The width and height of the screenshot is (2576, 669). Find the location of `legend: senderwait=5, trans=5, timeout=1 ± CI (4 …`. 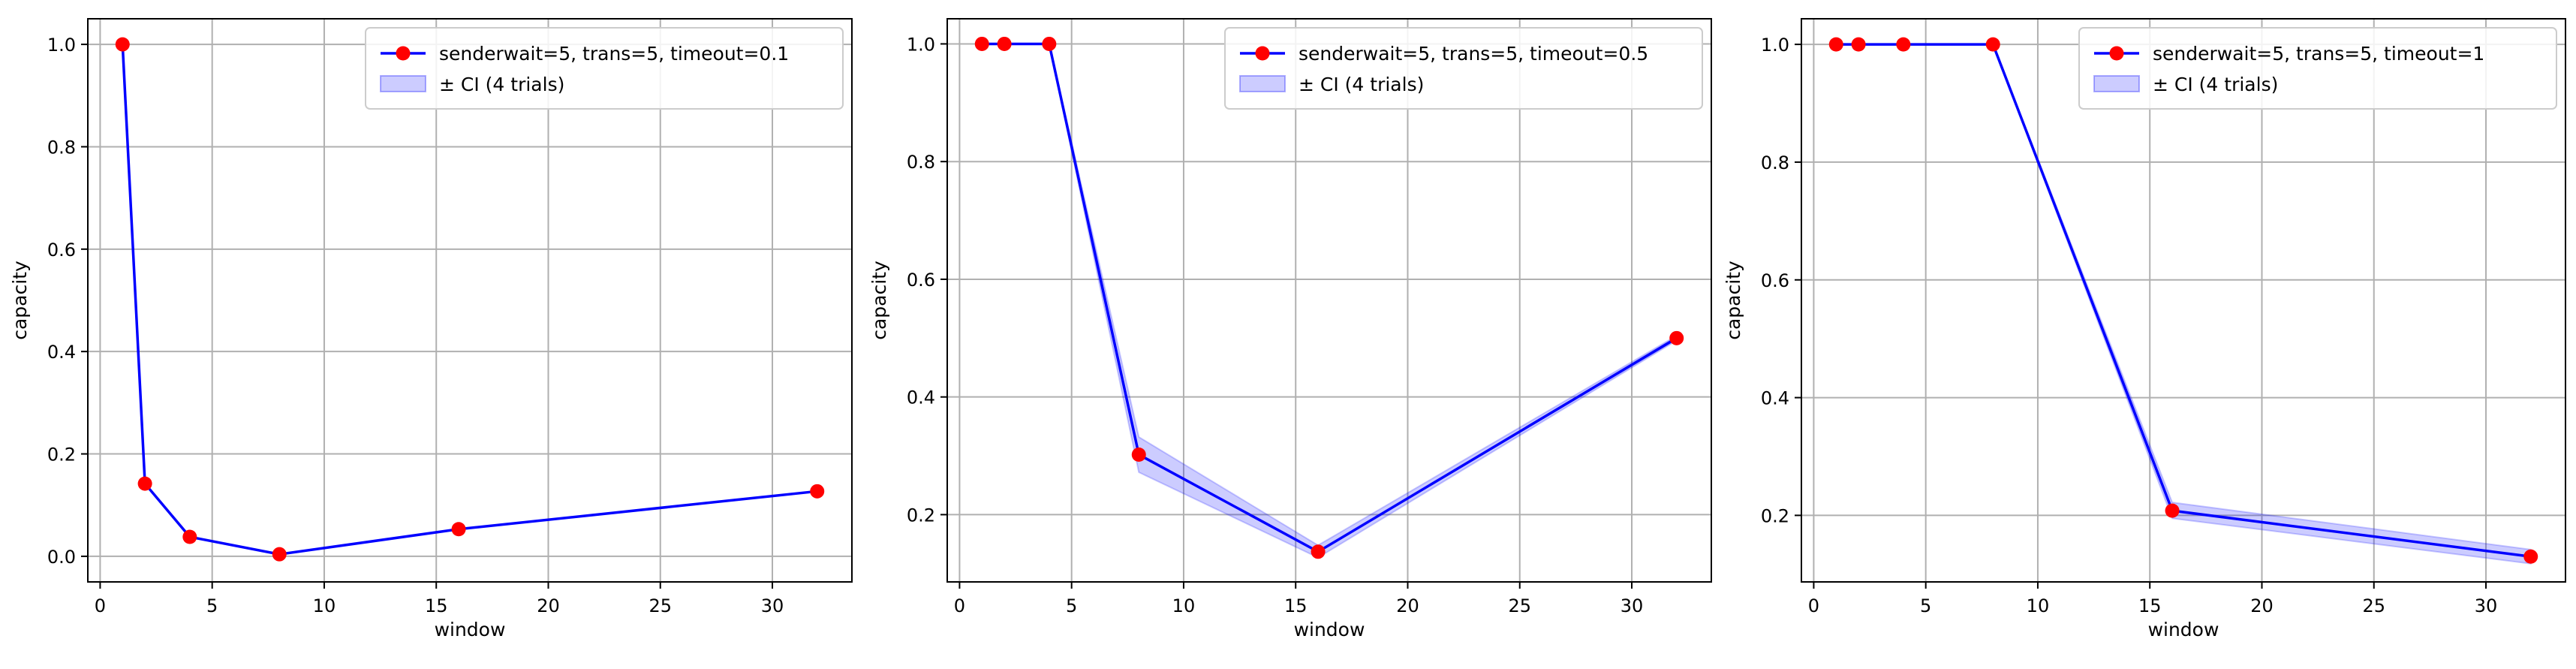

legend: senderwait=5, trans=5, timeout=1 ± CI (4 … is located at coordinates (2317, 69).